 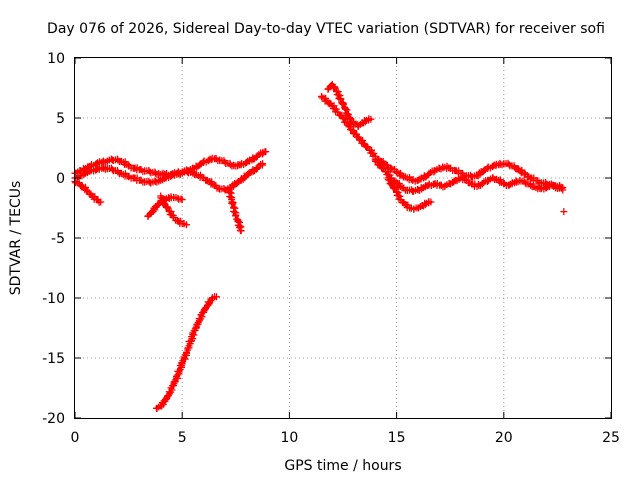 What do you see at coordinates (53, 419) in the screenshot?
I see `y-tick-label: -20` at bounding box center [53, 419].